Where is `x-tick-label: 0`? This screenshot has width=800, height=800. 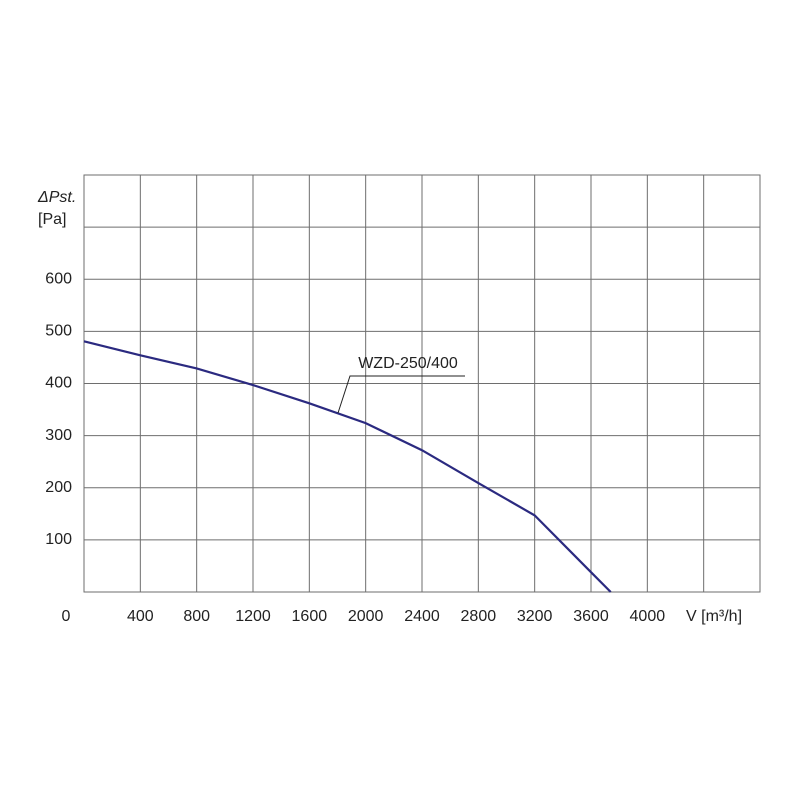 x-tick-label: 0 is located at coordinates (66, 616).